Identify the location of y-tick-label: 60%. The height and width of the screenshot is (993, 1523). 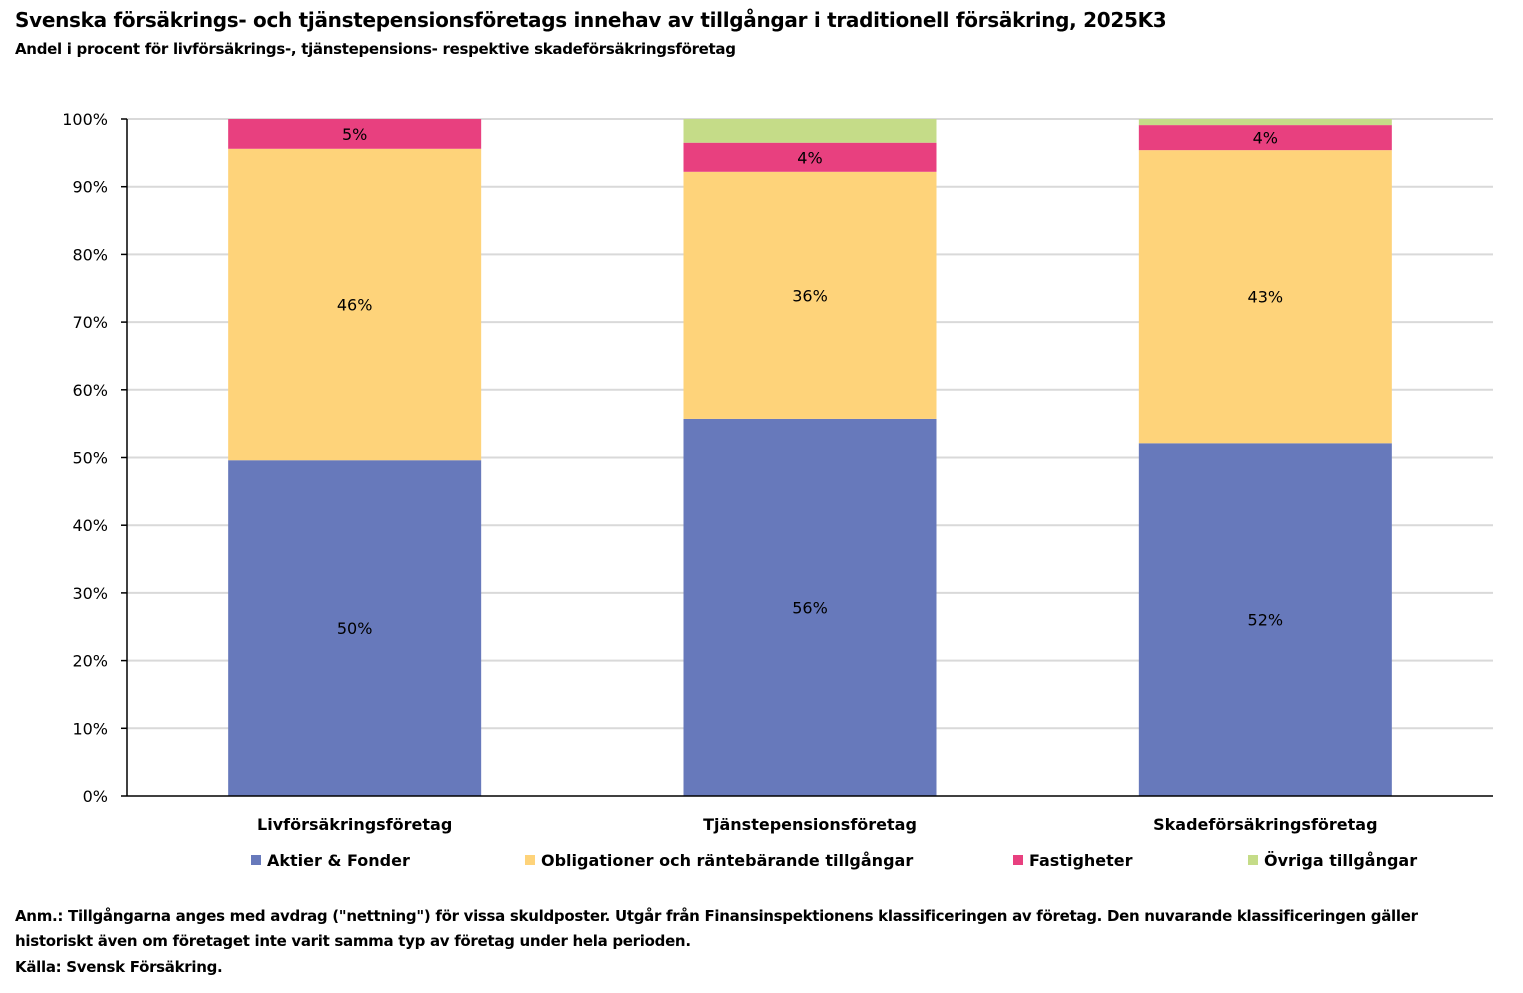
(90, 390).